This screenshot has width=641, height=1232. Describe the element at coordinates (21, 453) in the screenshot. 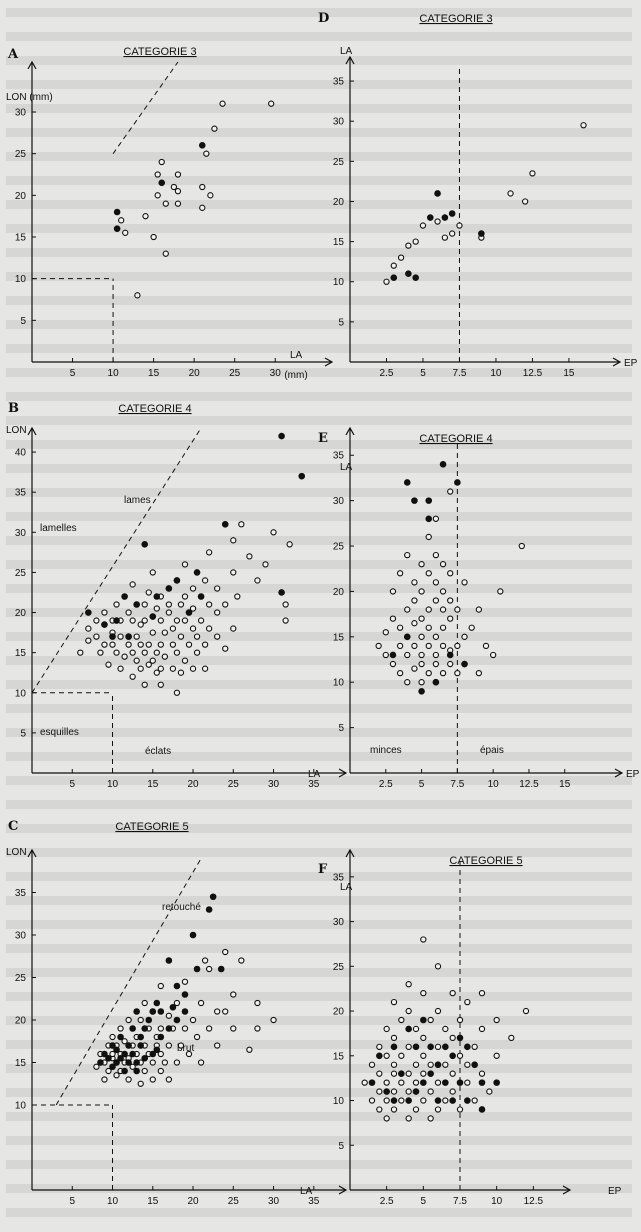

I see `y-tick-label: 40` at that location.